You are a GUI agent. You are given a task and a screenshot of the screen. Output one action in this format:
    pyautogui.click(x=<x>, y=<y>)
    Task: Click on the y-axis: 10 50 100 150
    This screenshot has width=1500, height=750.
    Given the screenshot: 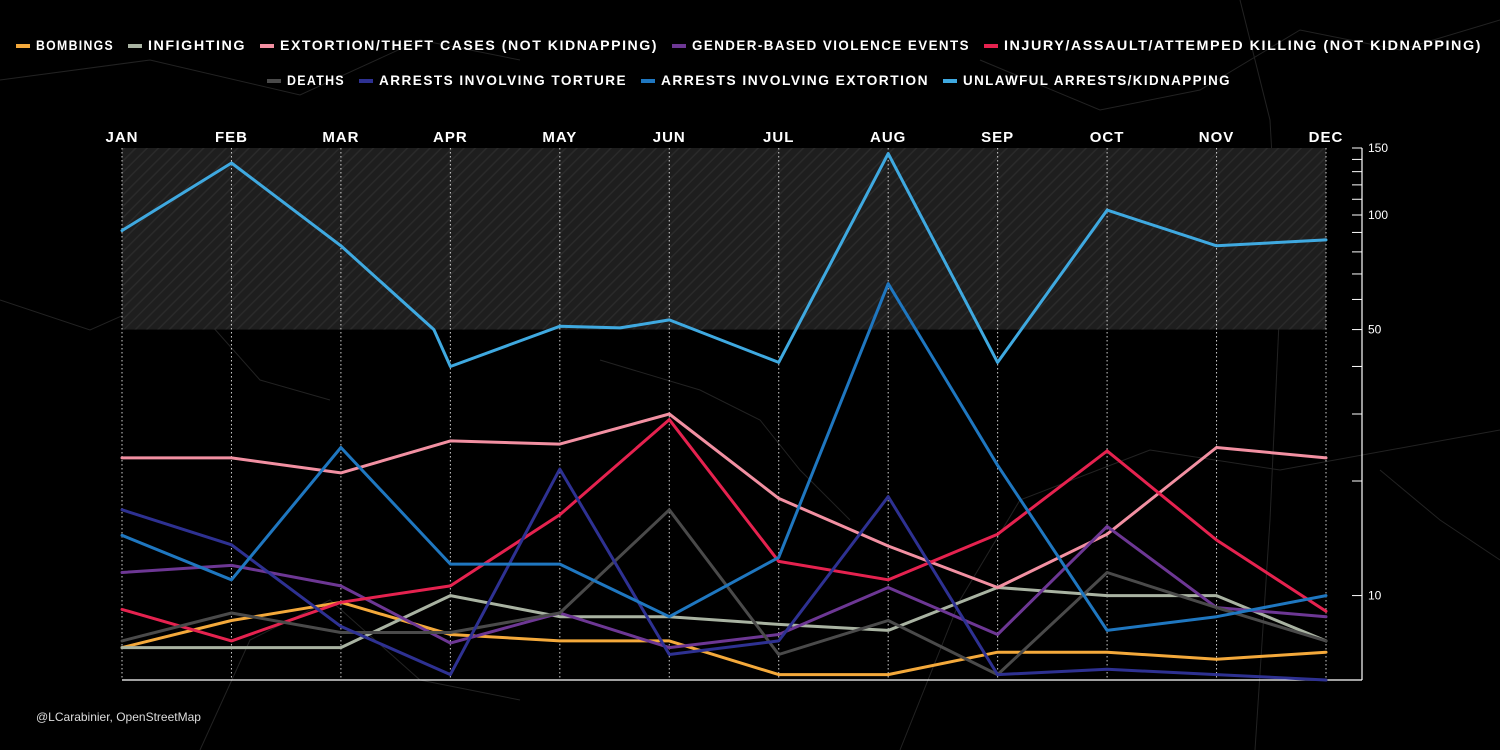 What is the action you would take?
    pyautogui.click(x=1370, y=410)
    